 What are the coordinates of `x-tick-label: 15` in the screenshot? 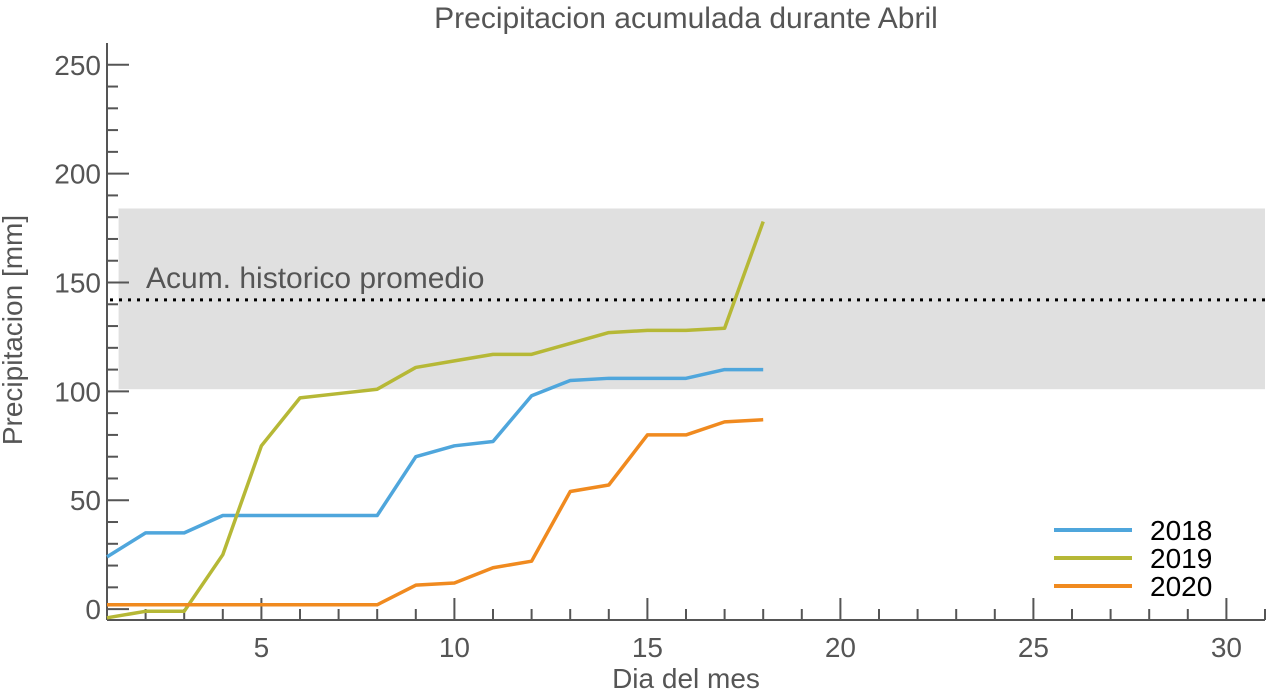 It's located at (647, 647).